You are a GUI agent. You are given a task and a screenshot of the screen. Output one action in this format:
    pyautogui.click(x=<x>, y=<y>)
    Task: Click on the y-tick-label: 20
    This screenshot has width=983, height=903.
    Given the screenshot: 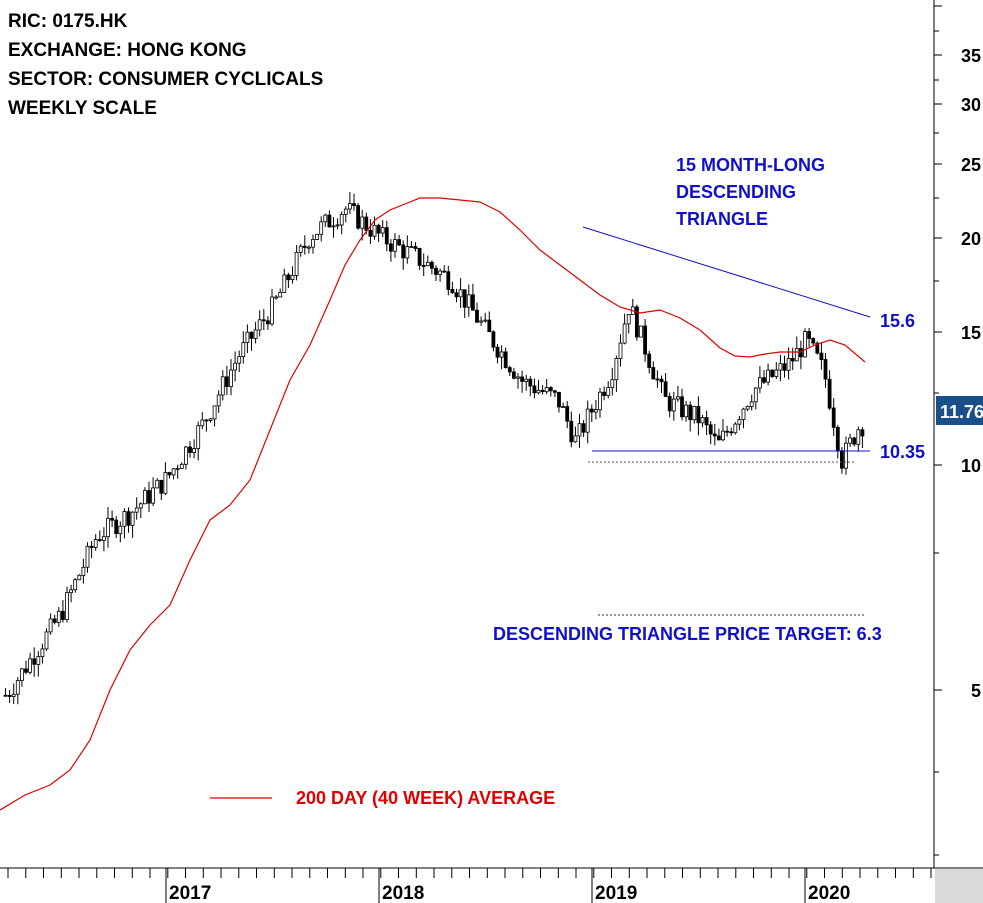 What is the action you would take?
    pyautogui.click(x=971, y=239)
    